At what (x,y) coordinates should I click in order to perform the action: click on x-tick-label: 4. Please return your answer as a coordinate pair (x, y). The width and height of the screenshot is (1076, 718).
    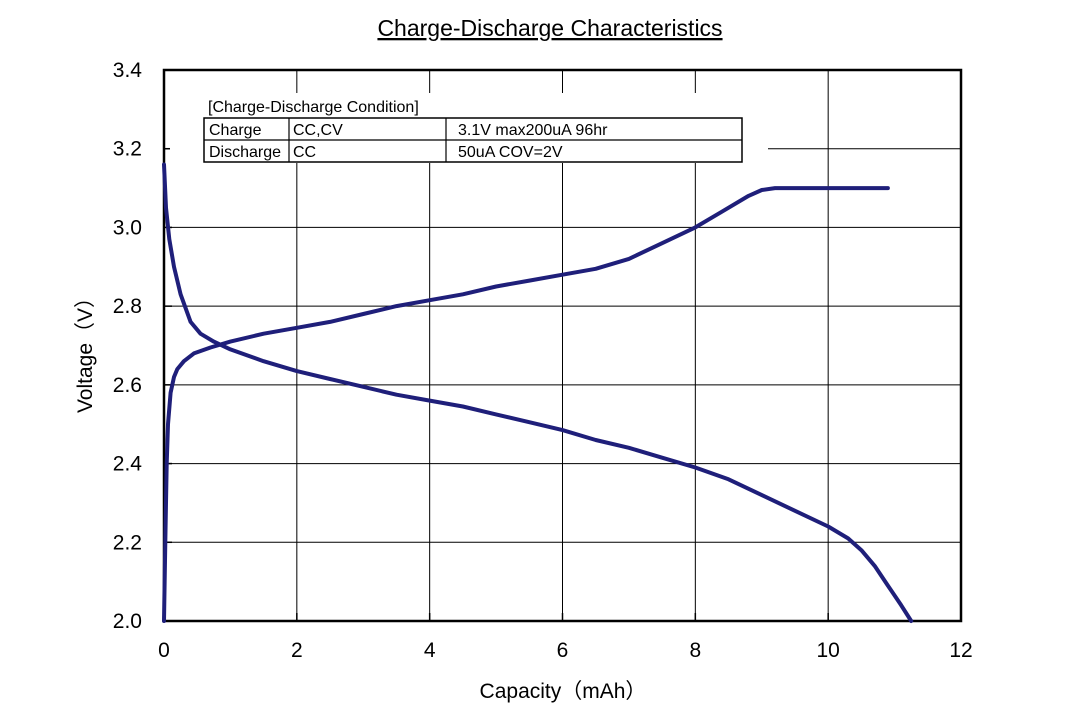
    Looking at the image, I should click on (430, 650).